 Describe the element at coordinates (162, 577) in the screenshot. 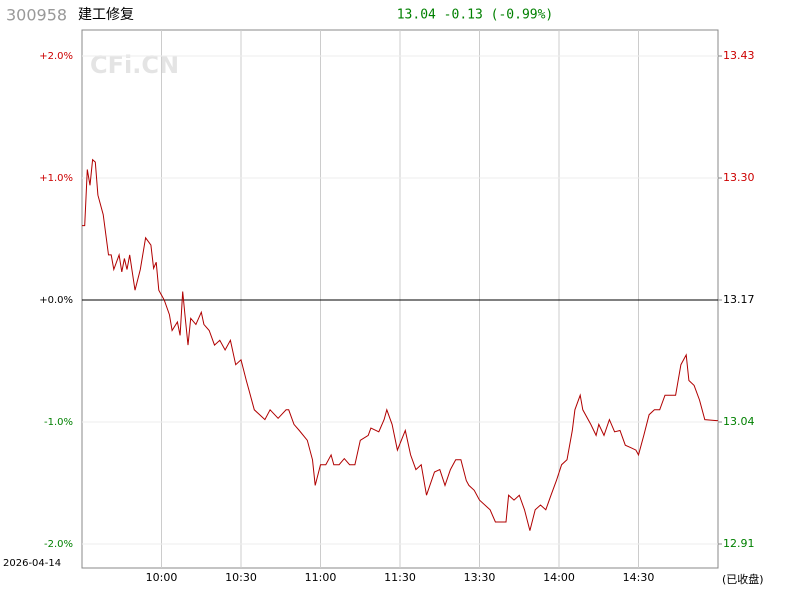

I see `x-tick-label: 10:00` at that location.